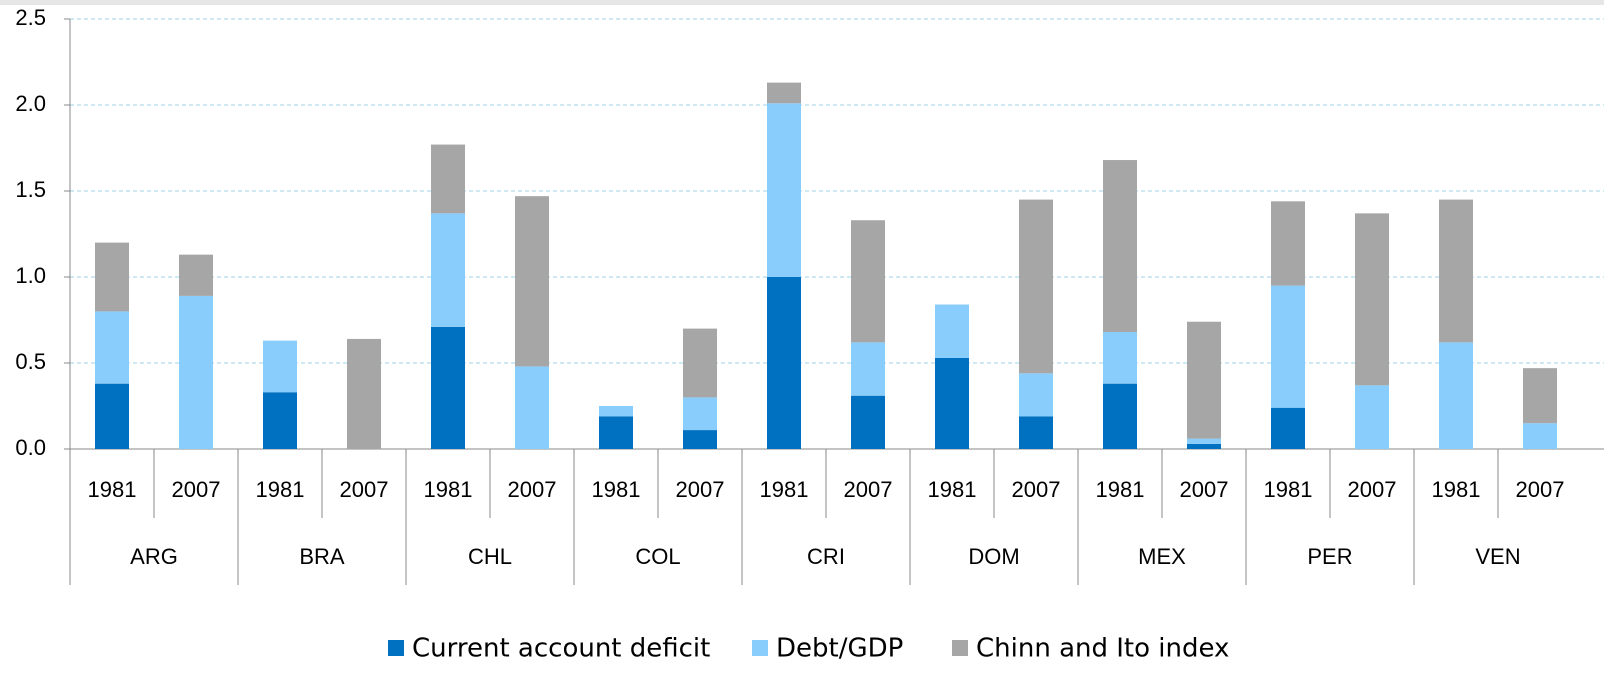  What do you see at coordinates (1162, 556) in the screenshot?
I see `group-label: MEX` at bounding box center [1162, 556].